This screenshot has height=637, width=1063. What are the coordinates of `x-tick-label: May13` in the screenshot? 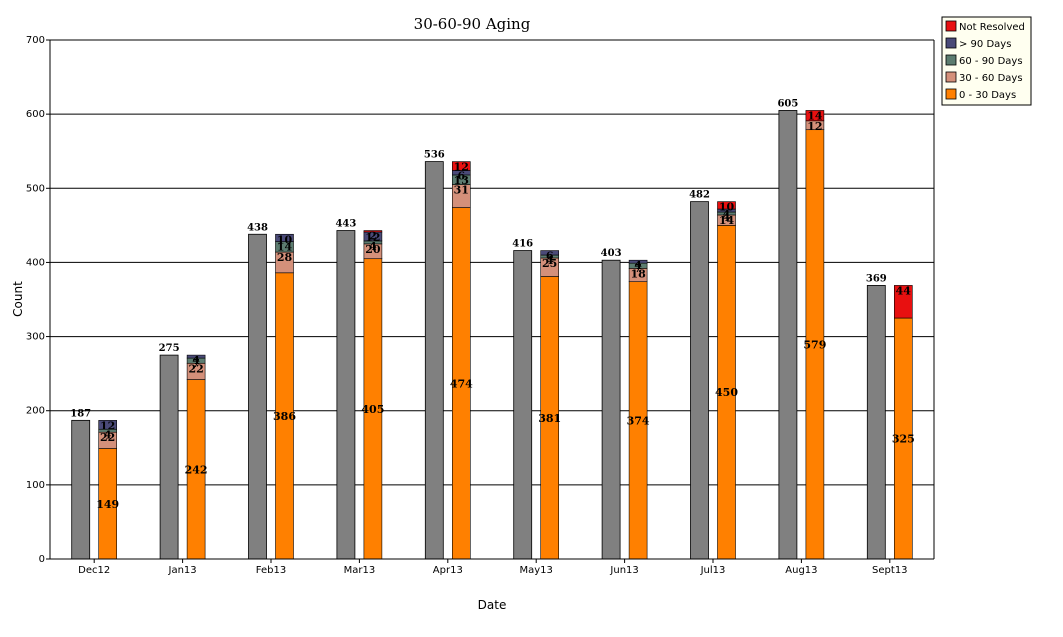 It's located at (535, 570).